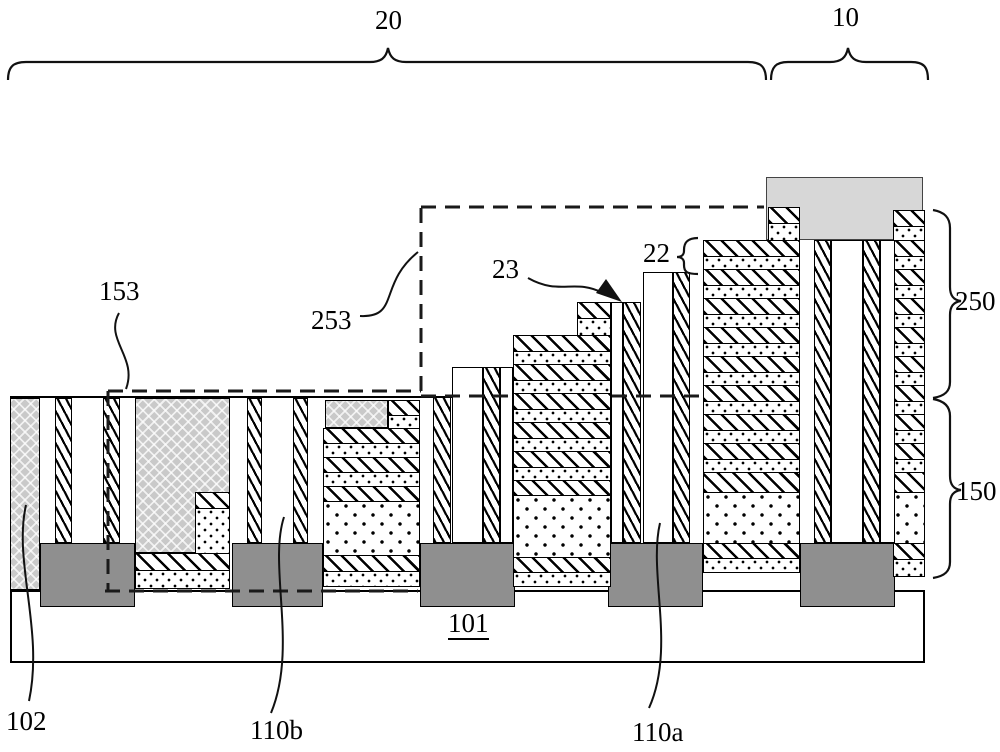 The width and height of the screenshot is (1000, 752). What do you see at coordinates (468, 625) in the screenshot?
I see `label-101: 101` at bounding box center [468, 625].